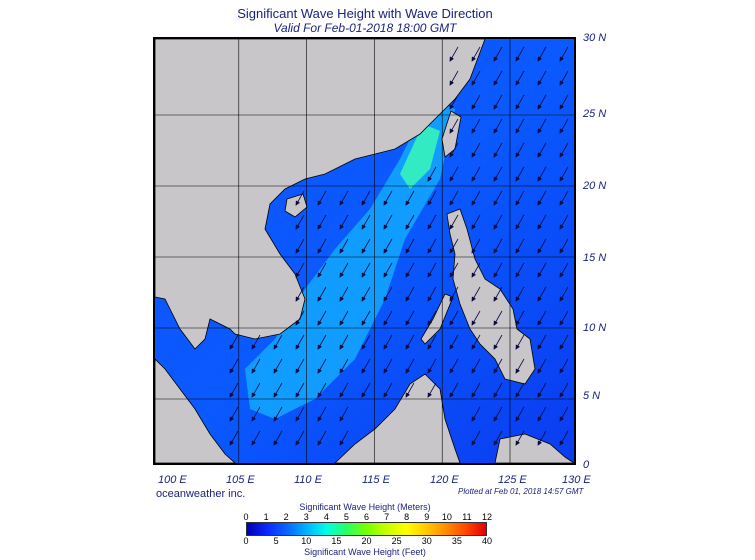  I want to click on philippines, so click(491, 296).